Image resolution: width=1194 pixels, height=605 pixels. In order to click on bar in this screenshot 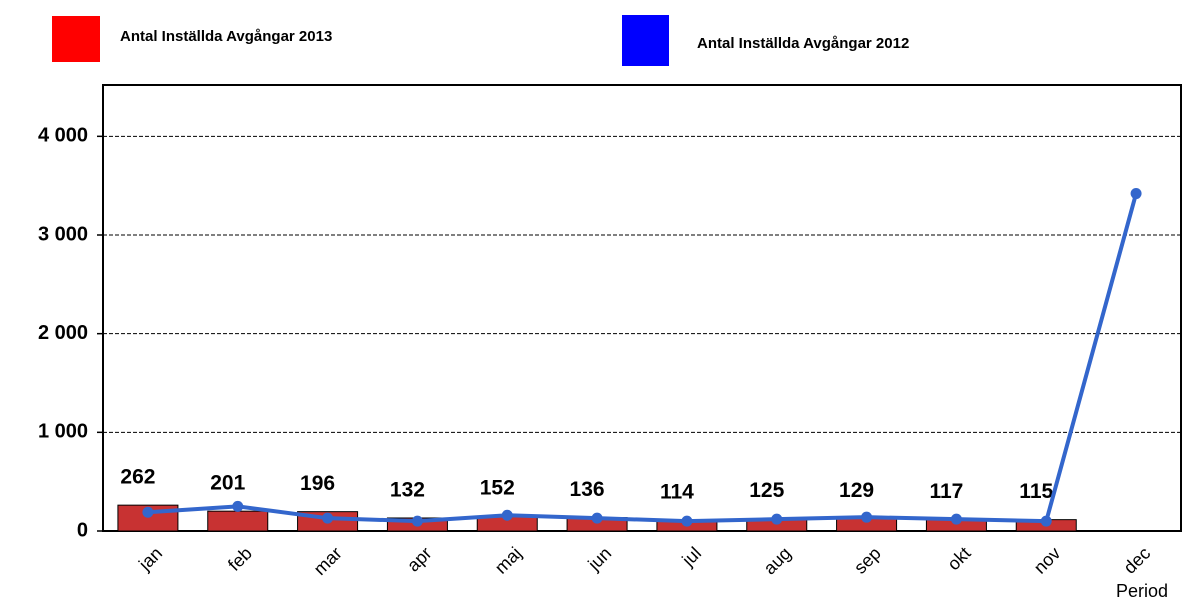, I will do `click(238, 521)`.